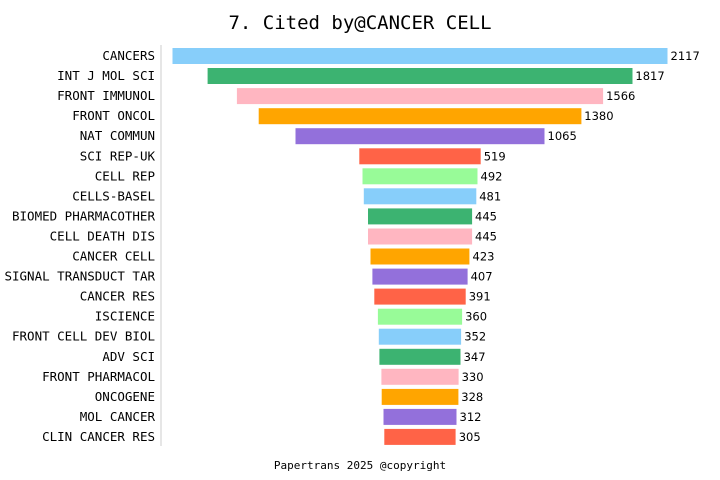 The width and height of the screenshot is (720, 480). Describe the element at coordinates (113, 115) in the screenshot. I see `category-label-3: FRONT ONCOL` at that location.